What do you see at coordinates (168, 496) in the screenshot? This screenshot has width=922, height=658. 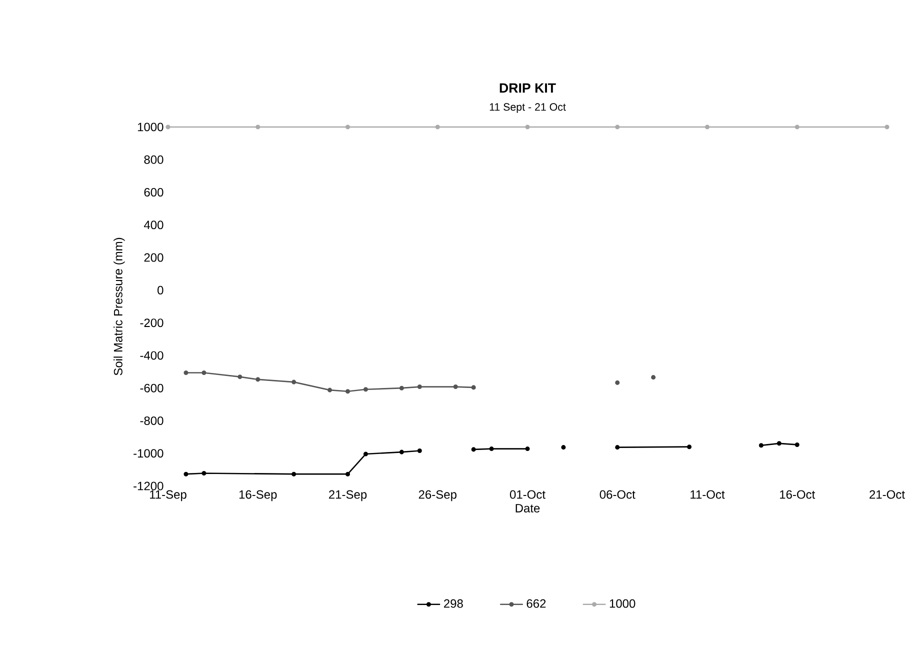 I see `x-tick-label: 11-Sep` at bounding box center [168, 496].